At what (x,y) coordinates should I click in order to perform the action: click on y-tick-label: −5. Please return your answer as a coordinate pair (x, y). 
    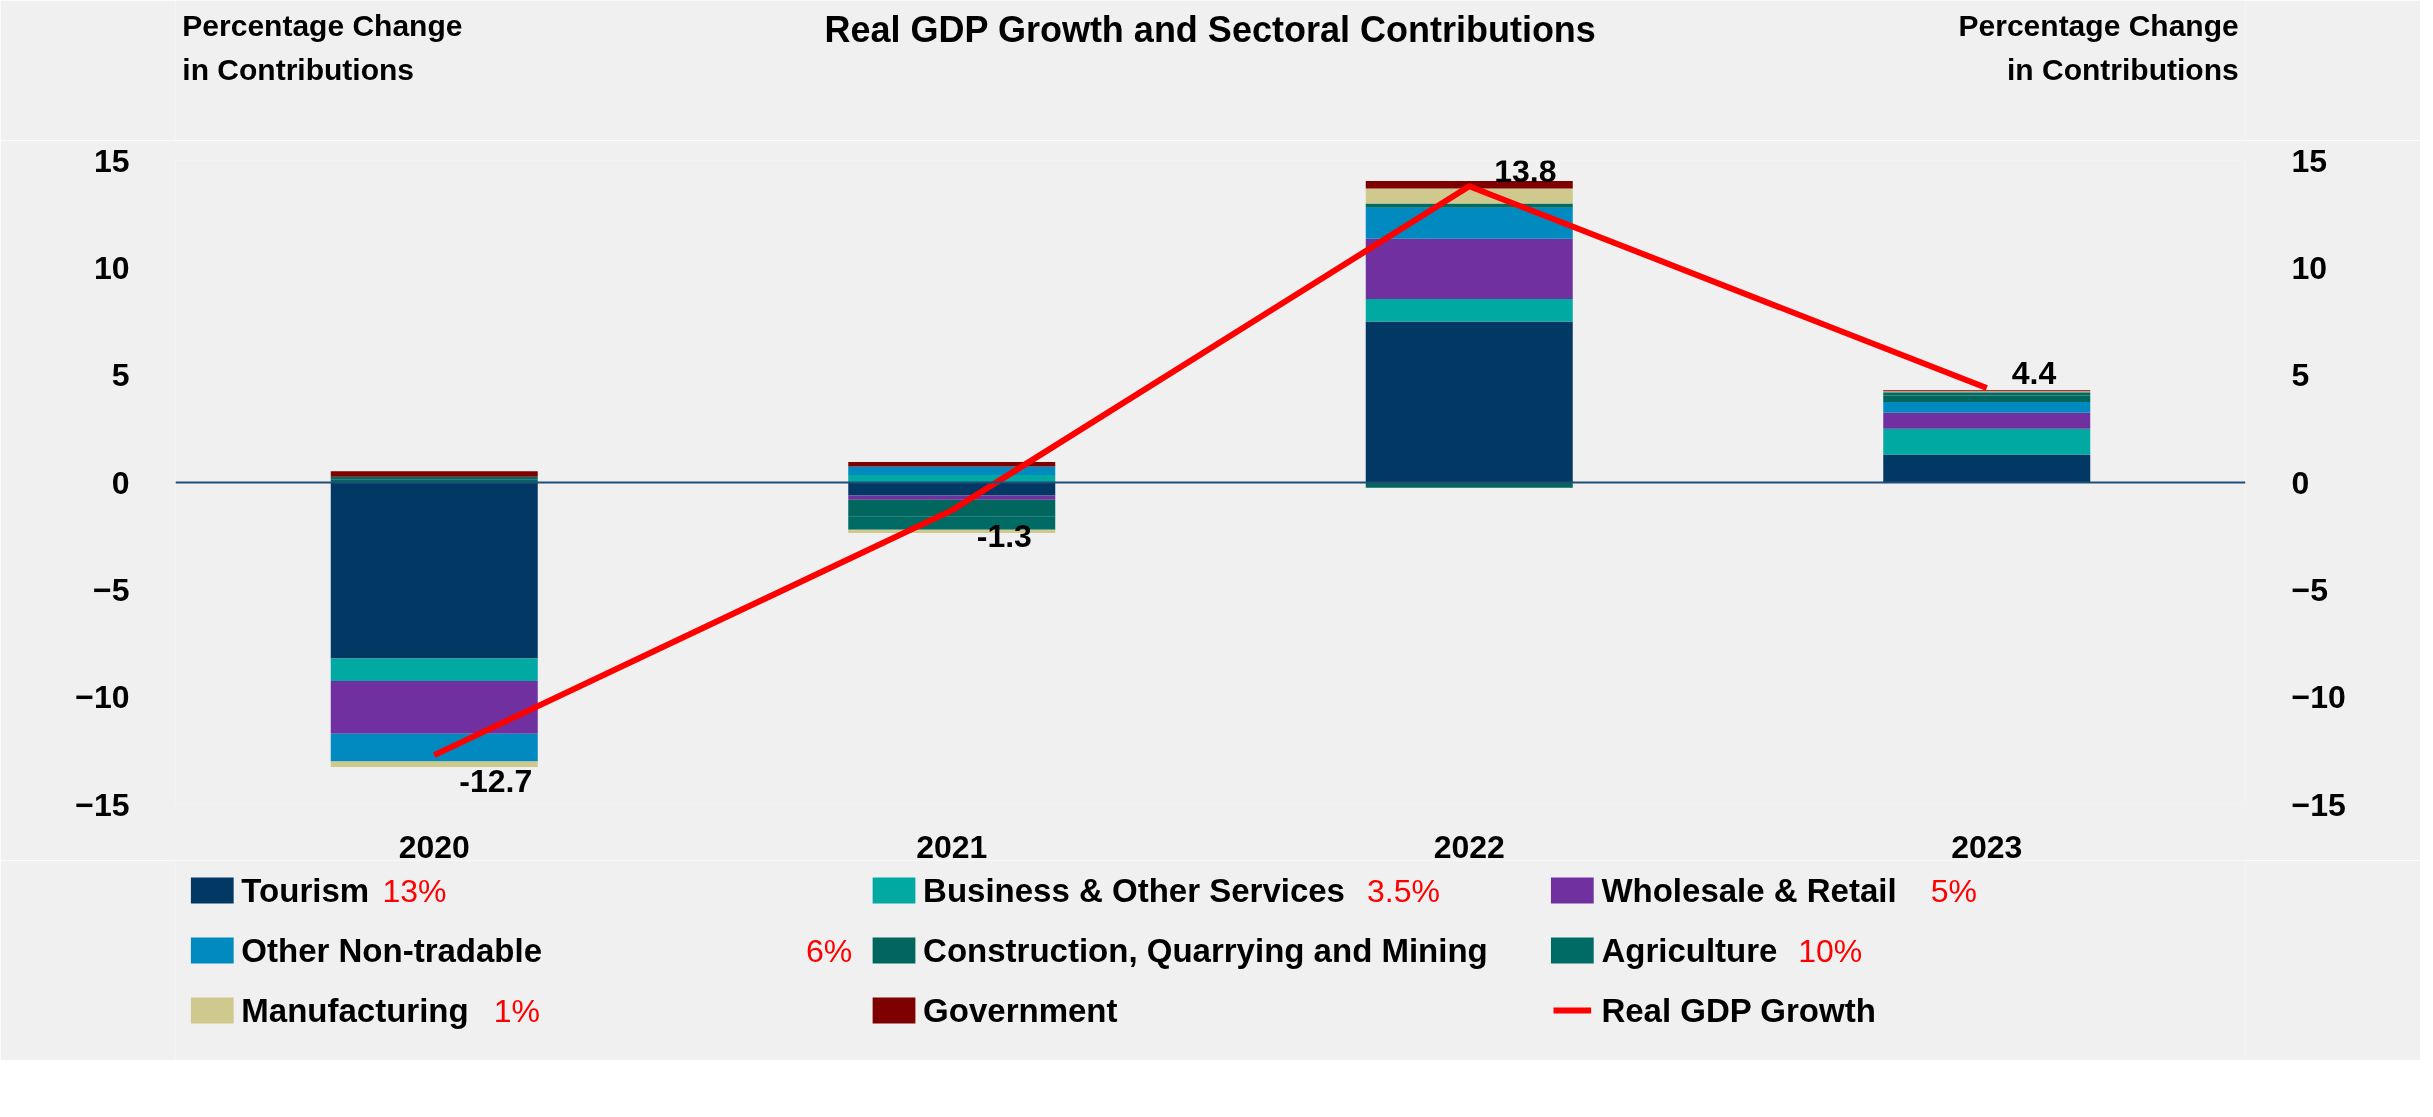
    Looking at the image, I should click on (111, 589).